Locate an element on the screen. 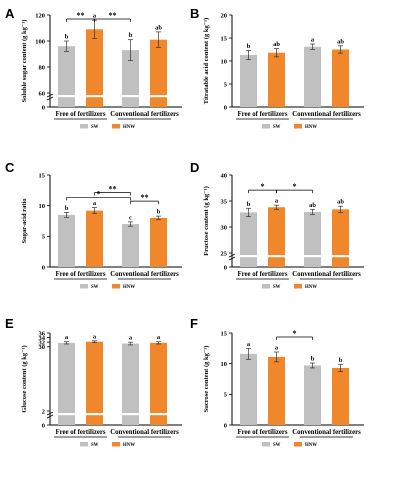 Image resolution: width=408 pixels, height=497 pixels. y-axis-label: Glucose content (g kg⁻¹) is located at coordinates (24, 378).